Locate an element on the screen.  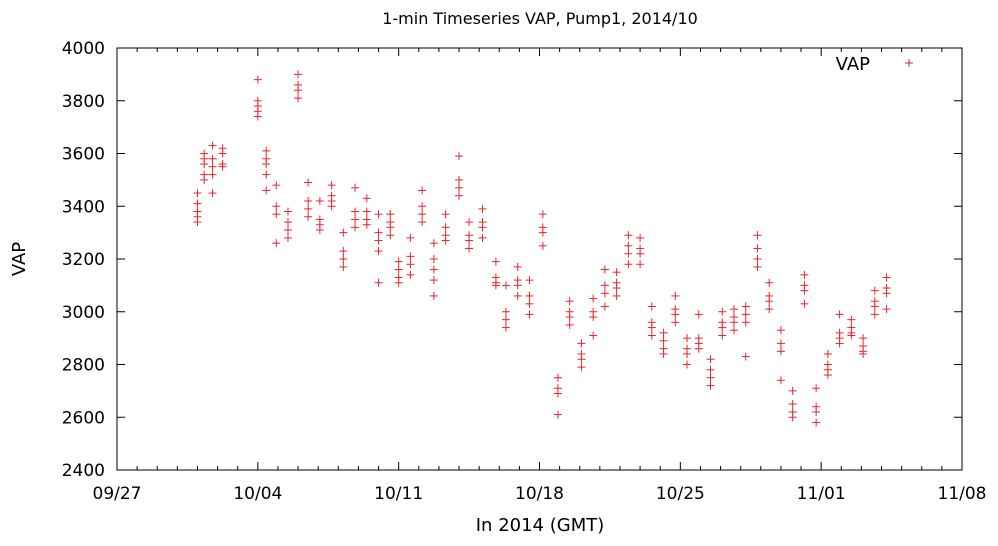
y-tick-label: 2600 is located at coordinates (83, 418).